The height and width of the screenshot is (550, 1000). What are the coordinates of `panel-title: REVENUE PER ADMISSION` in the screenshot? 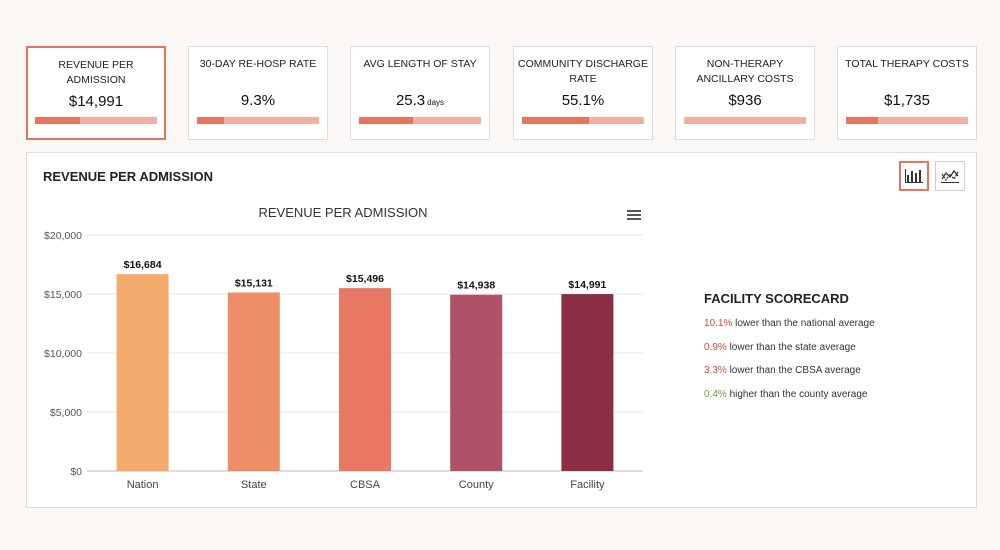 It's located at (128, 176).